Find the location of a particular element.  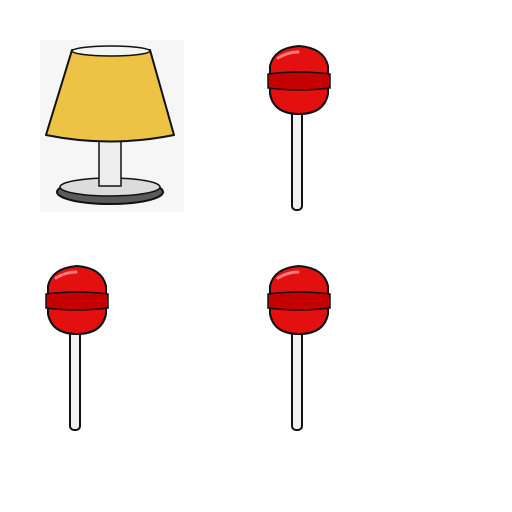

lamp-tile is located at coordinates (112, 126).